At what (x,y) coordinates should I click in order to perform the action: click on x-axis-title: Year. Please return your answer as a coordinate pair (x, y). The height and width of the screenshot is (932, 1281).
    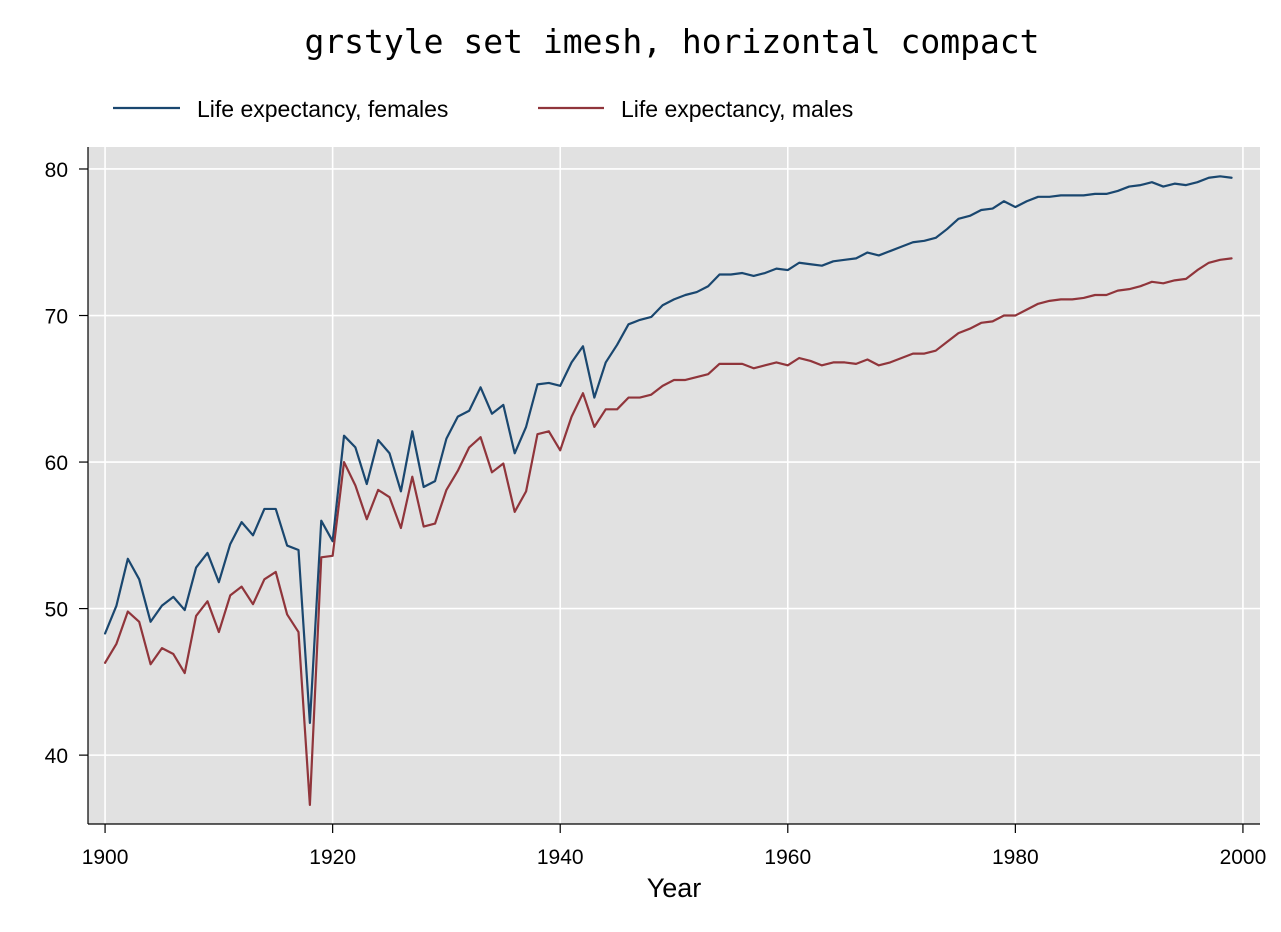
    Looking at the image, I should click on (674, 888).